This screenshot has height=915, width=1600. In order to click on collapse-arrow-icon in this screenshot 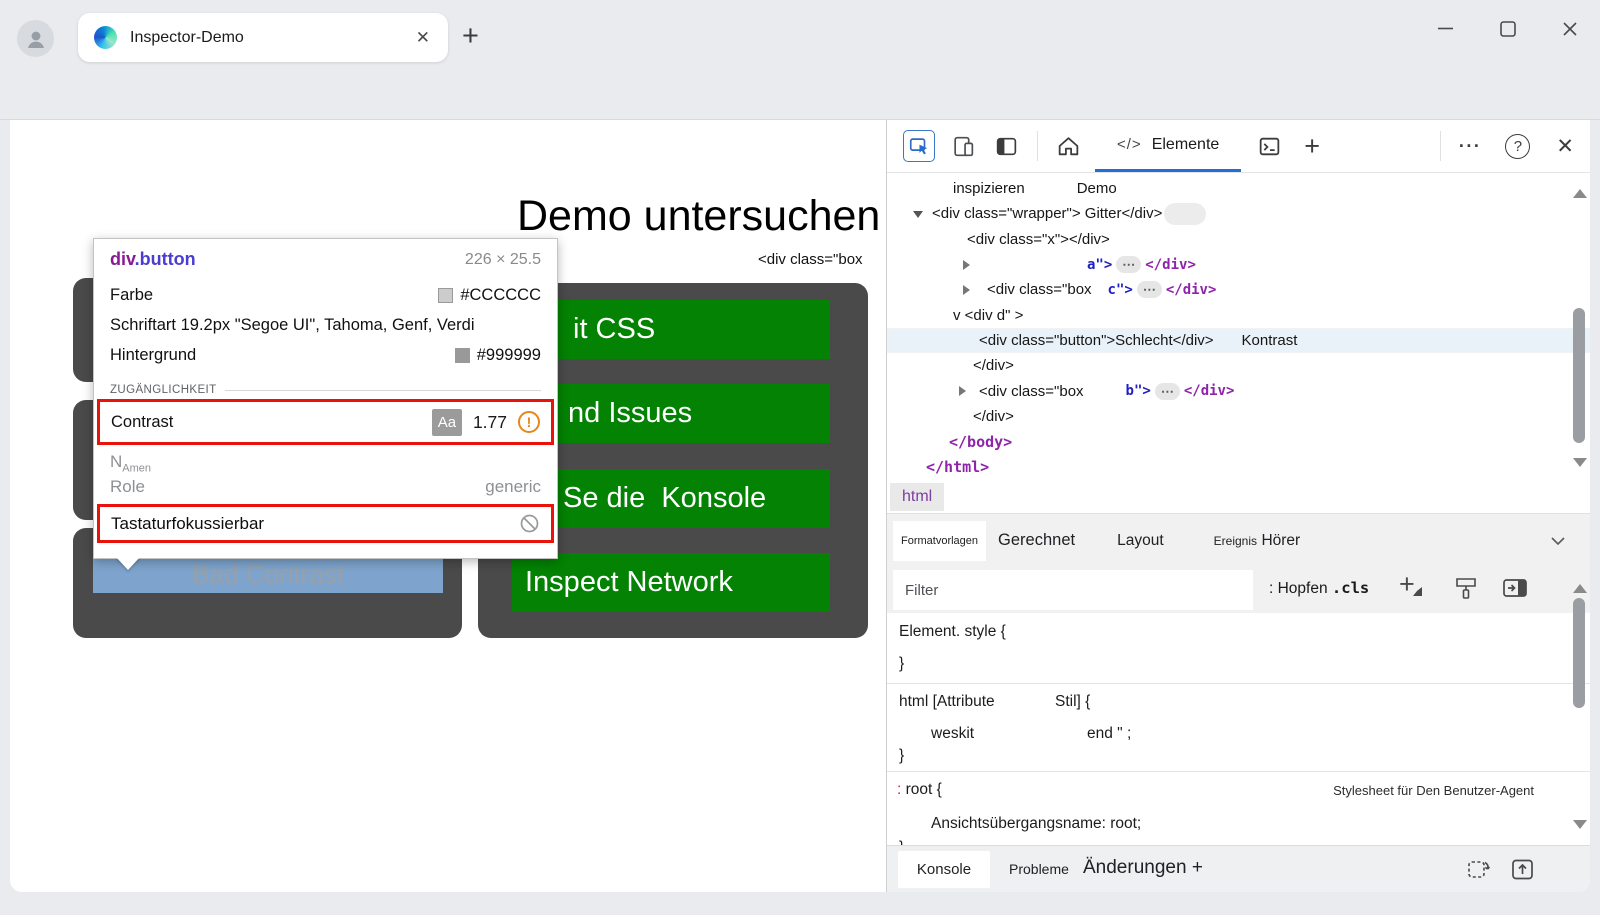, I will do `click(918, 216)`.